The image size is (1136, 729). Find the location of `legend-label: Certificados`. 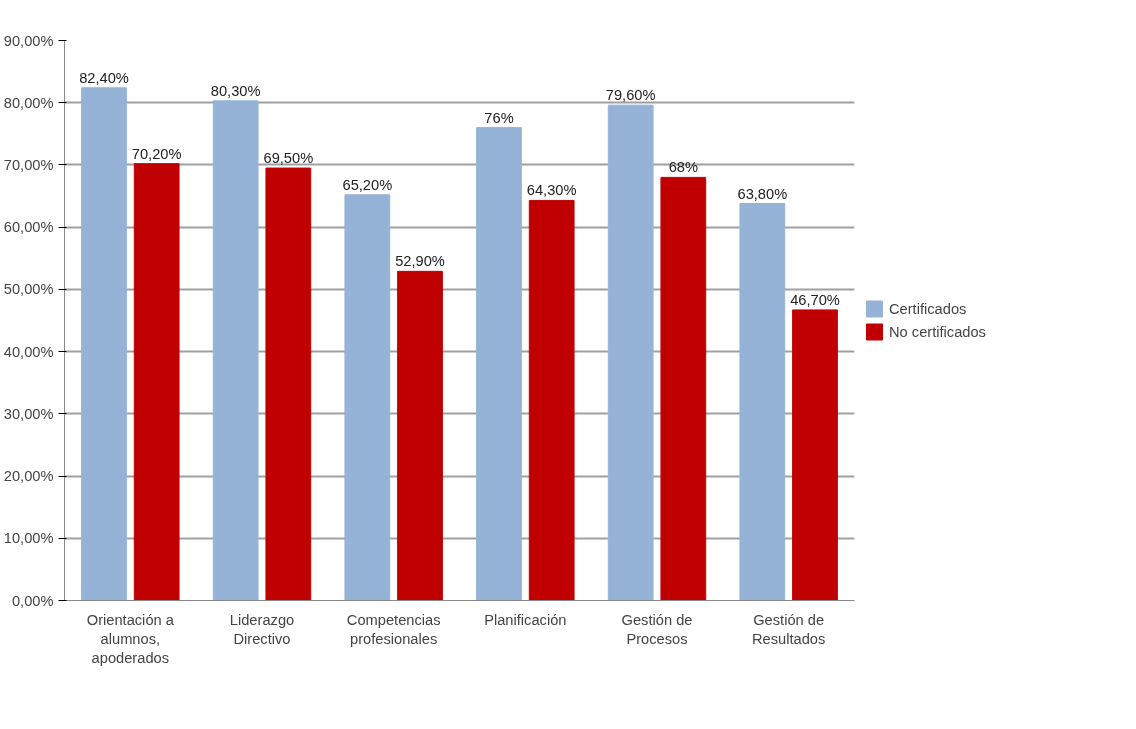

legend-label: Certificados is located at coordinates (928, 308).